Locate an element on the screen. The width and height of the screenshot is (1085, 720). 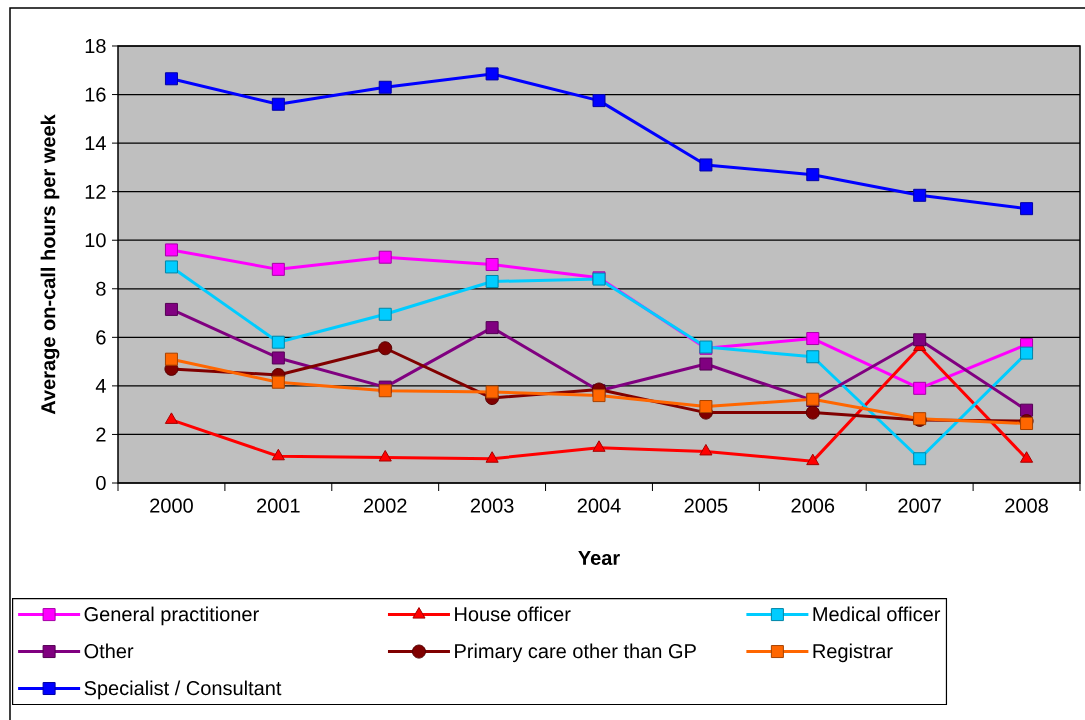
x-tick-label: 2000 is located at coordinates (171, 505).